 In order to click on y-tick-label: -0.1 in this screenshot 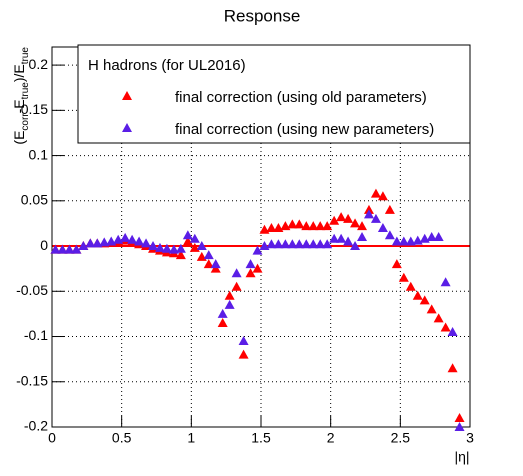, I will do `click(36, 335)`.